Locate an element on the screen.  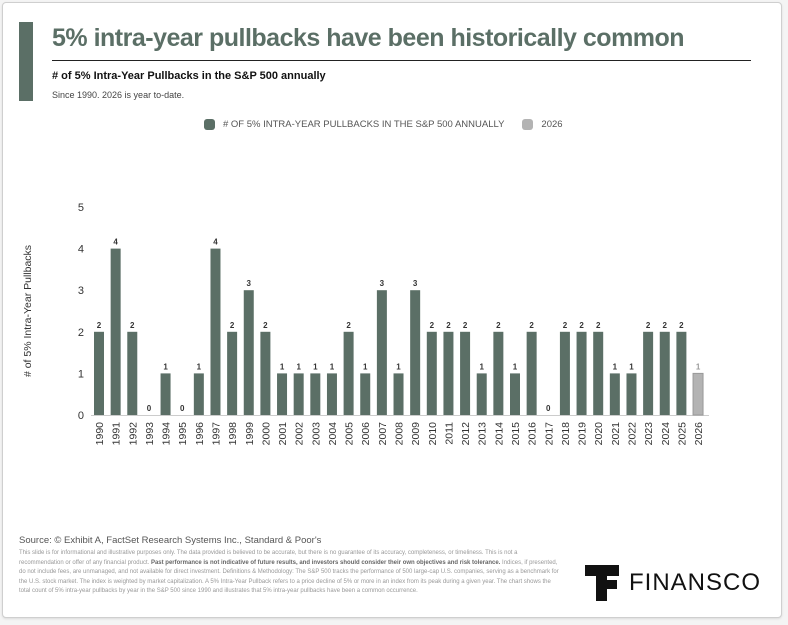
data-label-2008: 1 is located at coordinates (398, 366).